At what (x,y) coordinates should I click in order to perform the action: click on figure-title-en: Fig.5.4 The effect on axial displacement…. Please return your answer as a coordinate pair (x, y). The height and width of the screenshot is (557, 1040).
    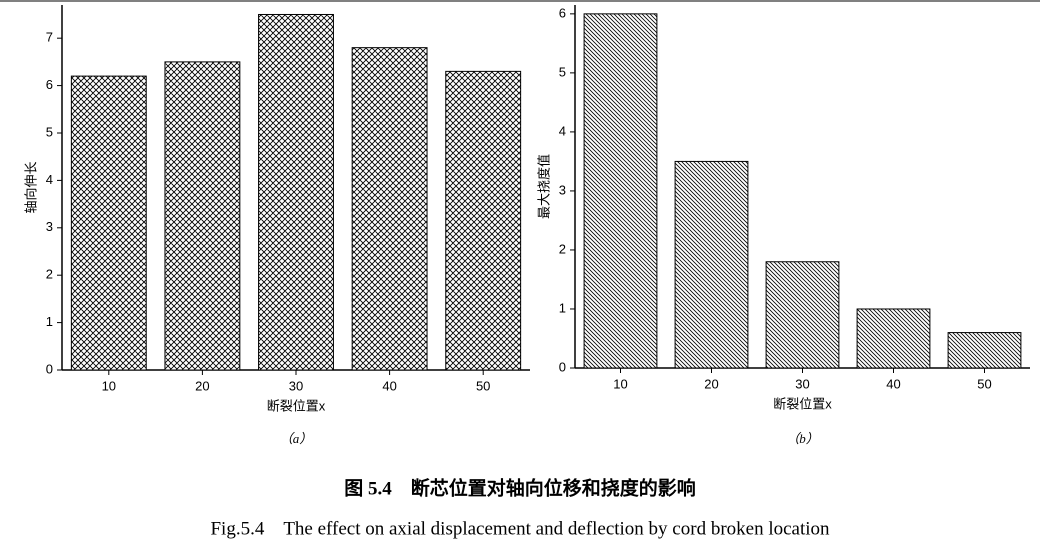
    Looking at the image, I should click on (520, 528).